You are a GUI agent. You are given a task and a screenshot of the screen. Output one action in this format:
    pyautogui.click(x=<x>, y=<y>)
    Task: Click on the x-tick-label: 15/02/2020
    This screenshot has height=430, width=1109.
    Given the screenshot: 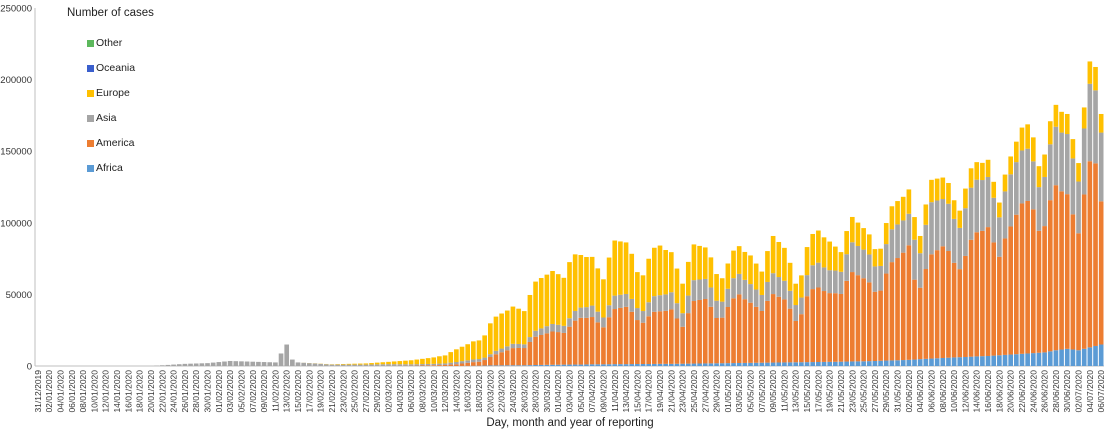 What is the action you would take?
    pyautogui.click(x=298, y=391)
    